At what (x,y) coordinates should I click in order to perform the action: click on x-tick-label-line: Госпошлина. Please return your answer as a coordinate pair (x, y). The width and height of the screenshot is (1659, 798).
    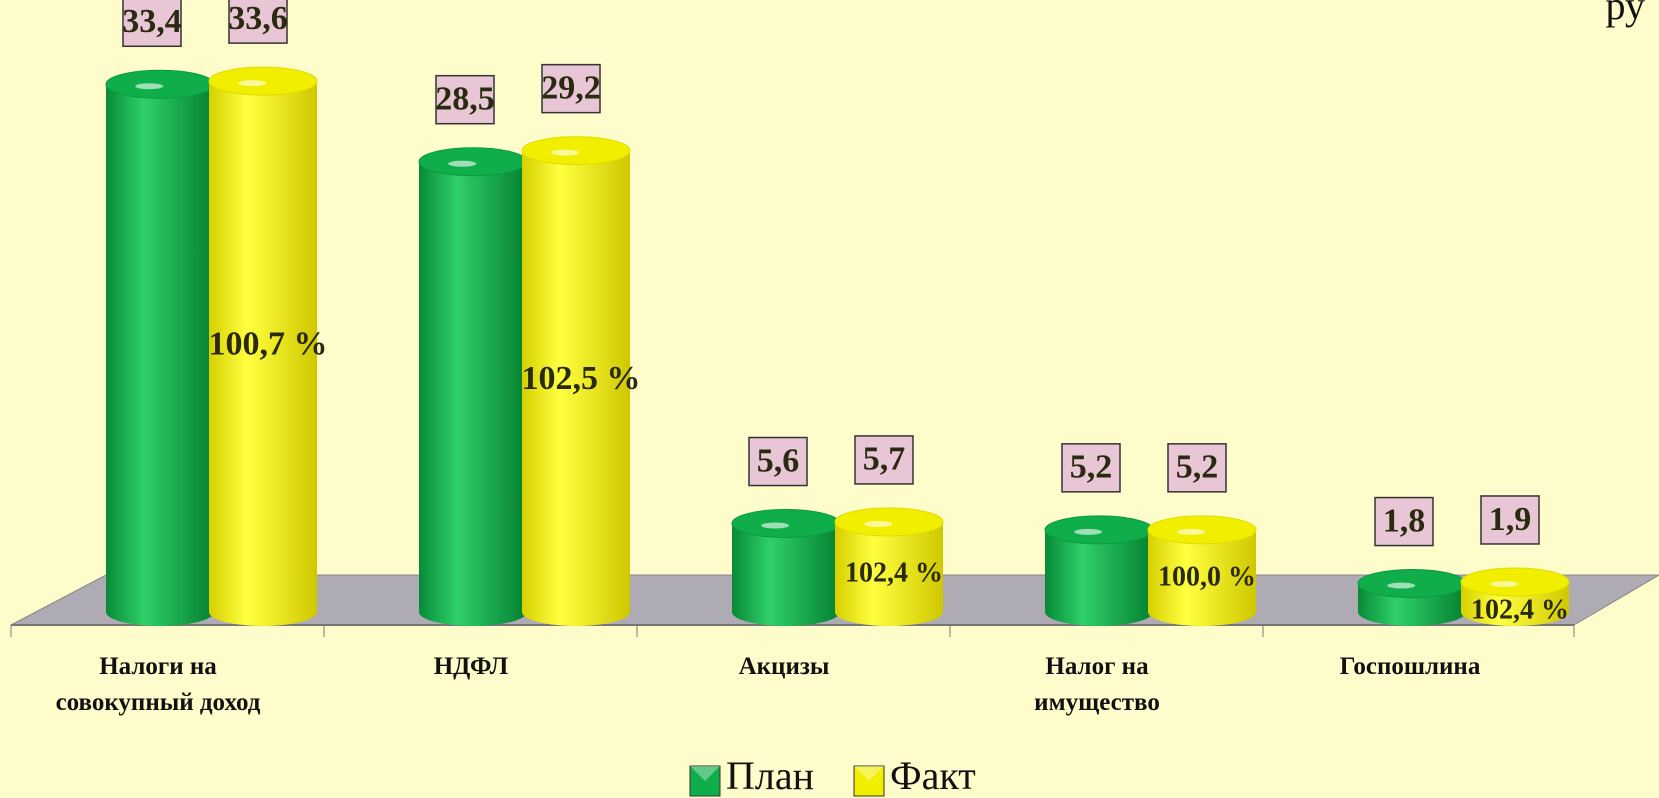
    Looking at the image, I should click on (1410, 666).